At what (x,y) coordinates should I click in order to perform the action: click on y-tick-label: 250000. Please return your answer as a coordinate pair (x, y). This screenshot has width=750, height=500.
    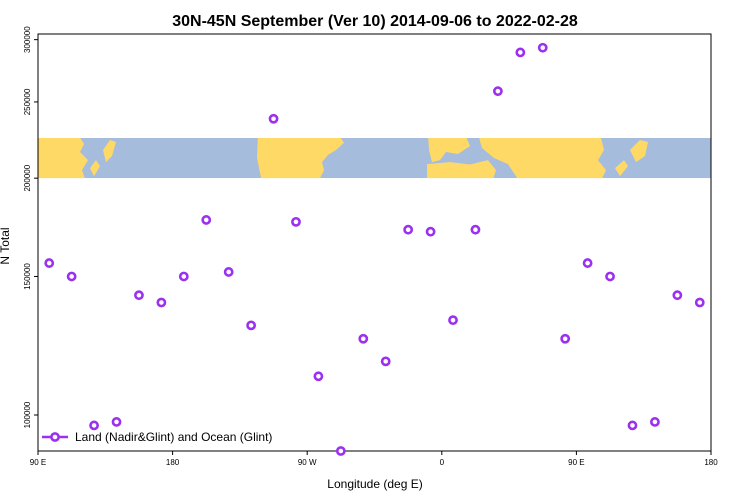
    Looking at the image, I should click on (27, 101).